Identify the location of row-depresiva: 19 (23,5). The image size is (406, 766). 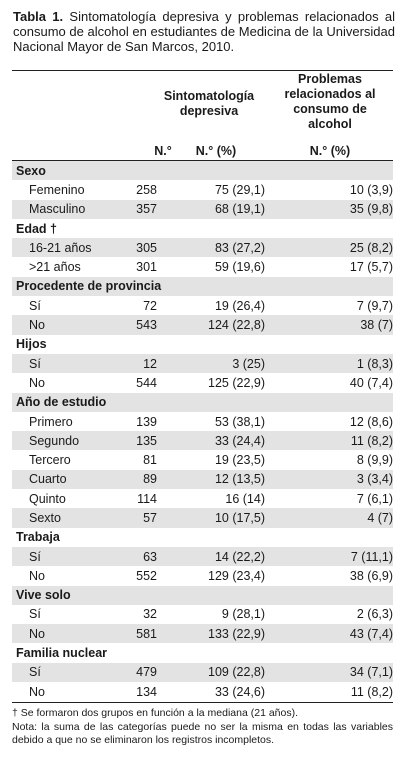
(239, 460).